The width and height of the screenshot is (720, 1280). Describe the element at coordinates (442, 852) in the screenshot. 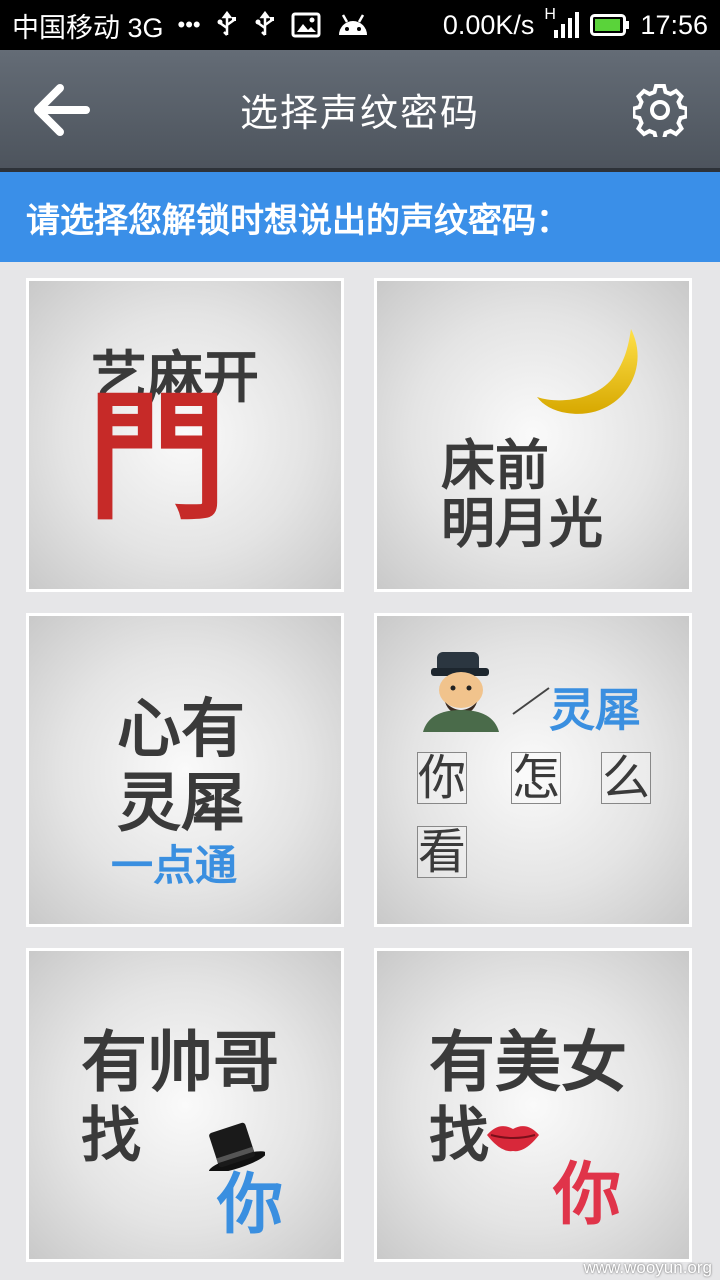

I see `option-4-char-4: 看` at that location.